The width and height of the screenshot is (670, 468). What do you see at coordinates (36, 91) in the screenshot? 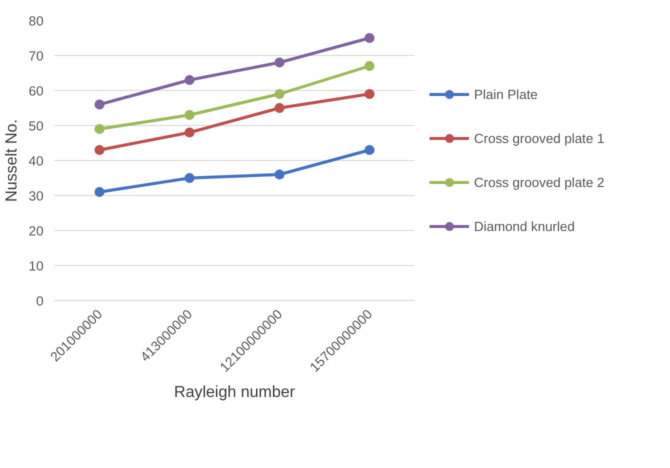
I see `y-tick-label: 60` at bounding box center [36, 91].